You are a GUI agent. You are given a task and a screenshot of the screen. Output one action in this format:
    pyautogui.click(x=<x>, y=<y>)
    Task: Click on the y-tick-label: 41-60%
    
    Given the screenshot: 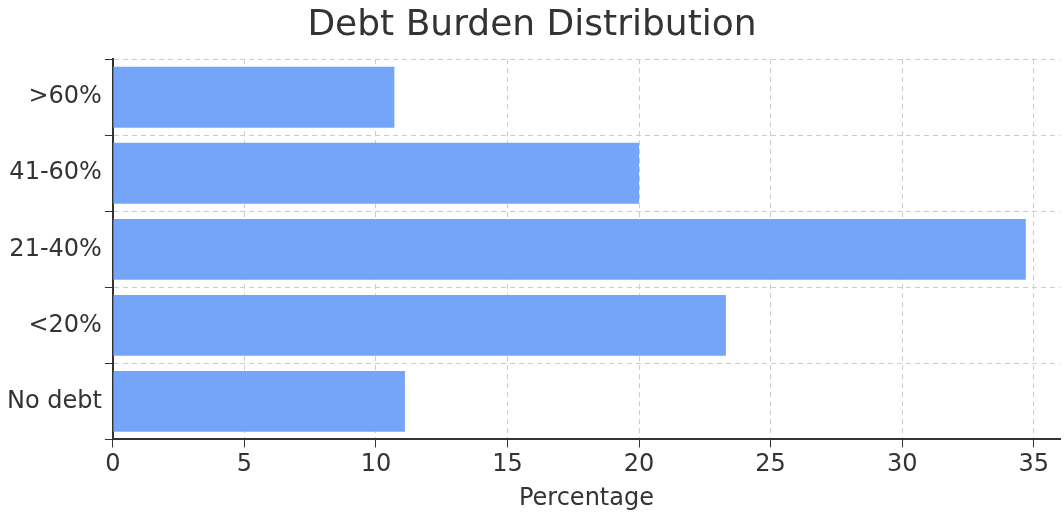 What is the action you would take?
    pyautogui.click(x=55, y=171)
    